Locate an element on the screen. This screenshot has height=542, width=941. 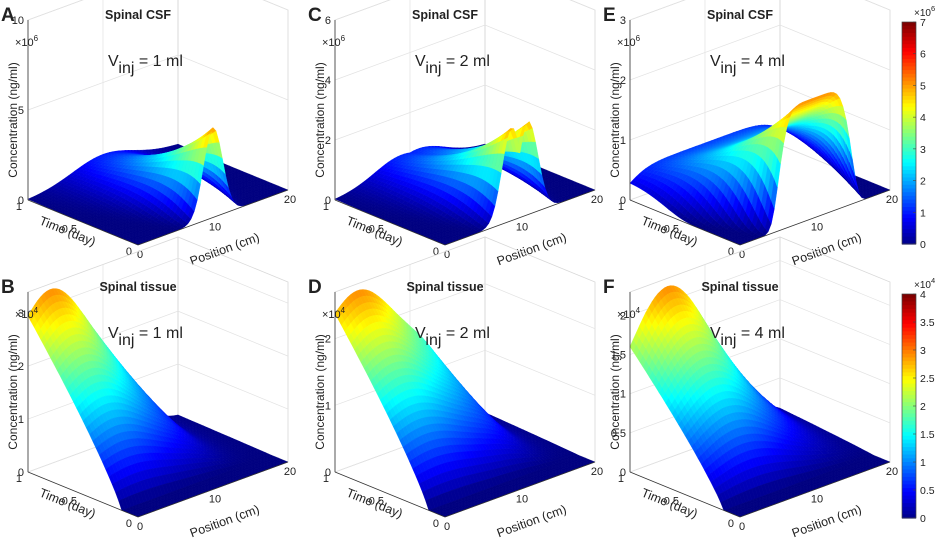
panel-letter: A is located at coordinates (8, 15).